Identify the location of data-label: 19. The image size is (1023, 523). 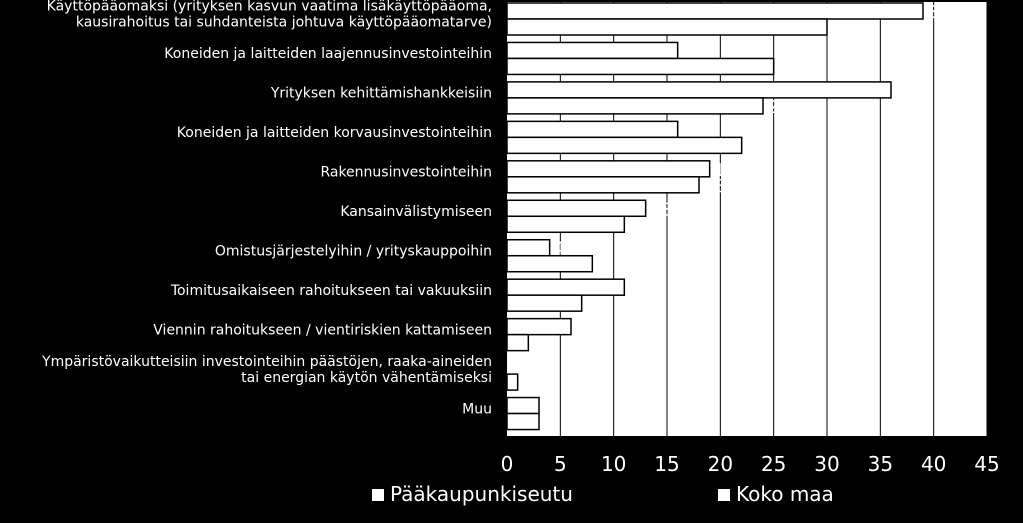
(725, 170).